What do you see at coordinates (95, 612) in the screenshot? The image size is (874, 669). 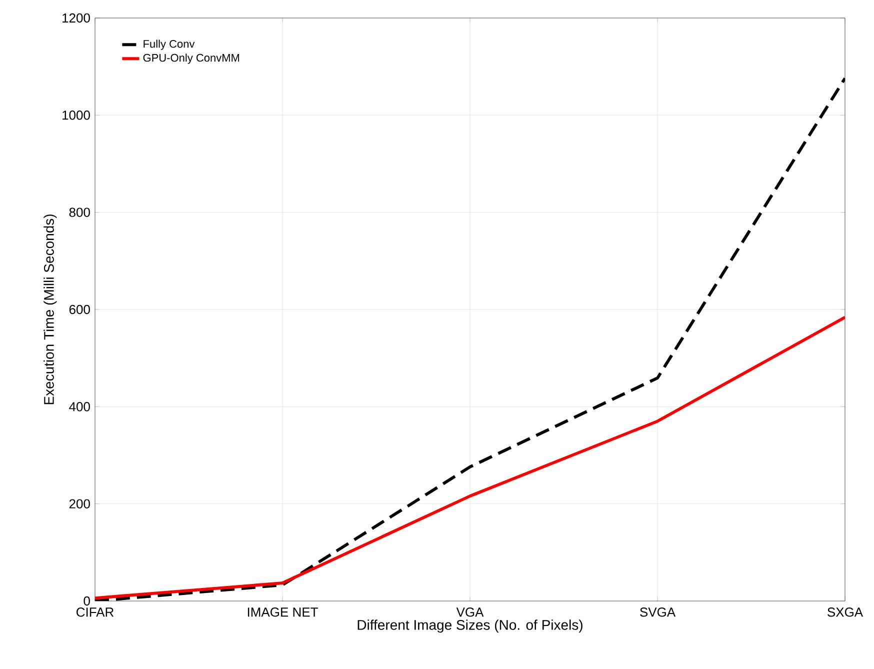 I see `x-tick-label: CIFAR` at bounding box center [95, 612].